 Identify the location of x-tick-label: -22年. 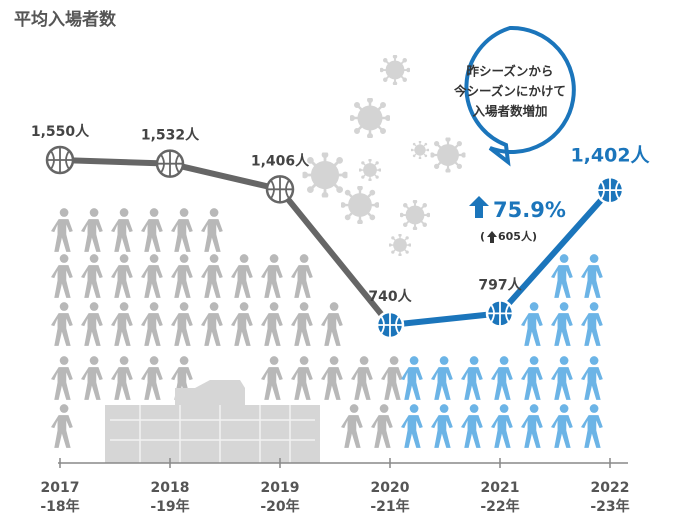
(499, 506).